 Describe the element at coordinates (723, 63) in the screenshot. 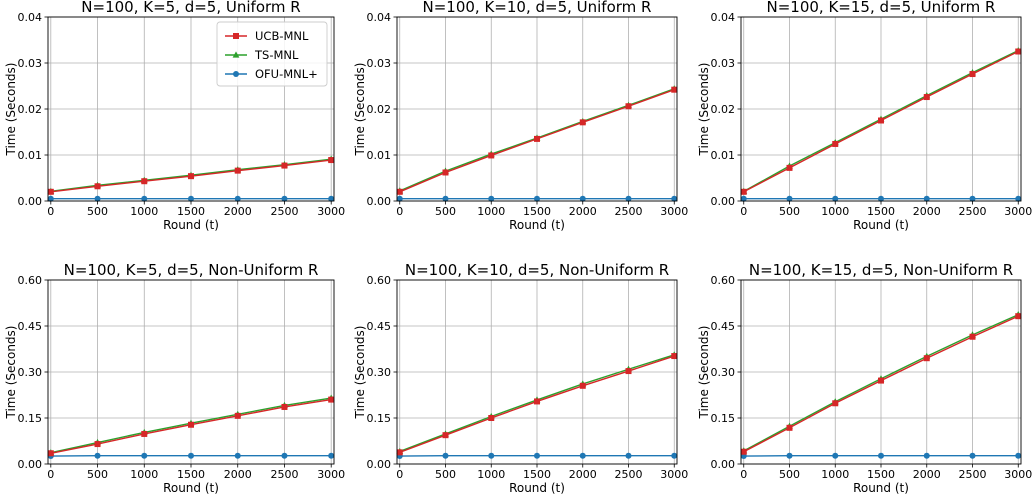

I see `y-tick-label: 0.03` at that location.